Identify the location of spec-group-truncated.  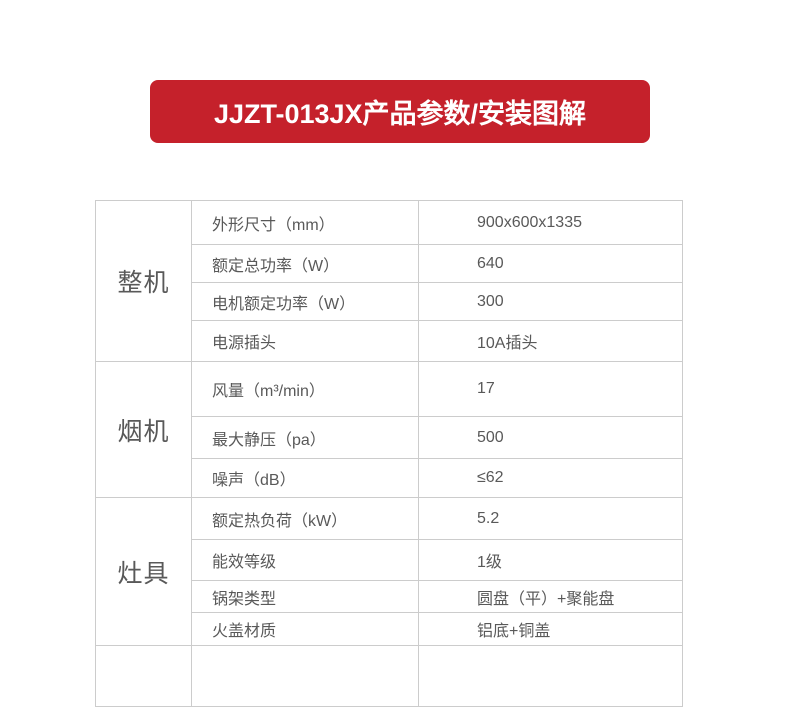
(389, 676).